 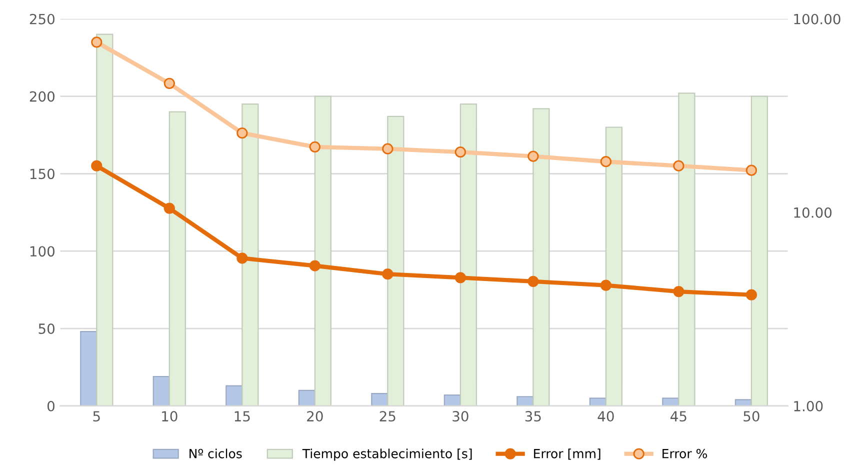 What do you see at coordinates (388, 416) in the screenshot?
I see `x-tick-label: 25` at bounding box center [388, 416].